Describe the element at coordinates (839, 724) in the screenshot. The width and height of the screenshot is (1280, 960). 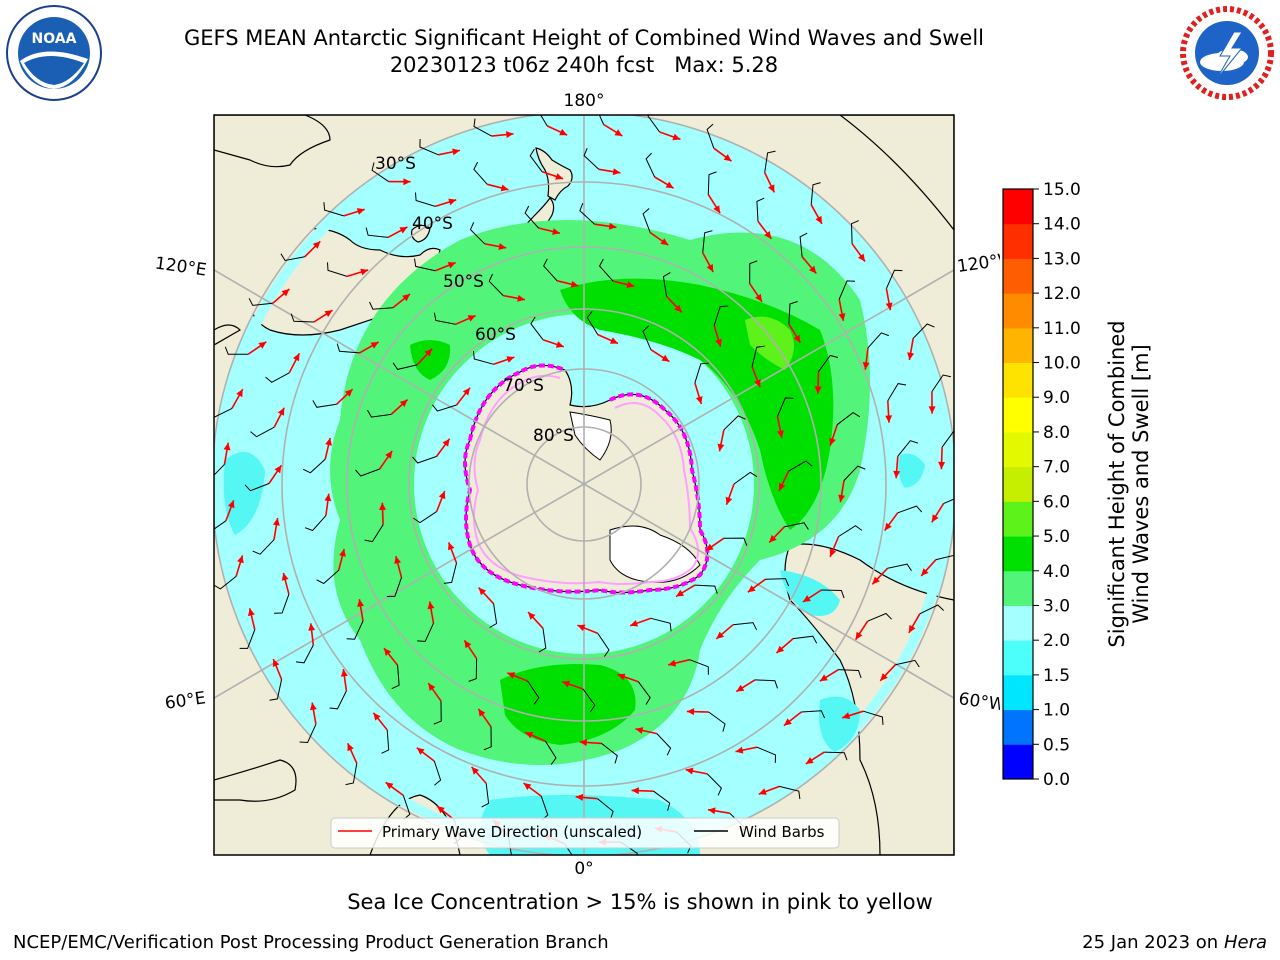
I see `cyan-patch-sw` at that location.